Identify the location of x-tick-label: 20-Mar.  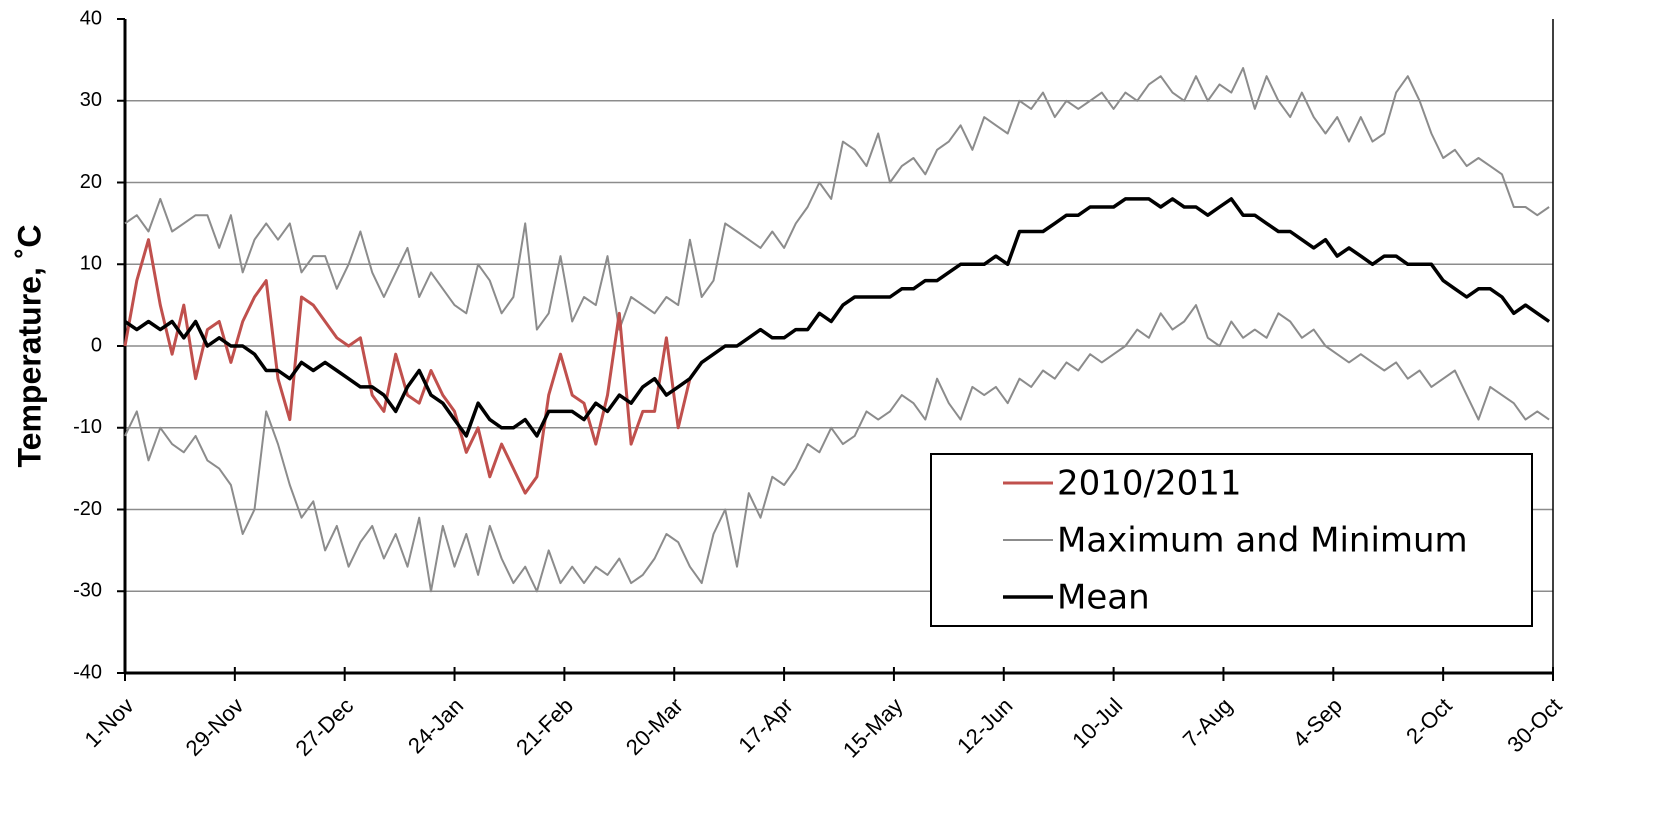
(654, 726).